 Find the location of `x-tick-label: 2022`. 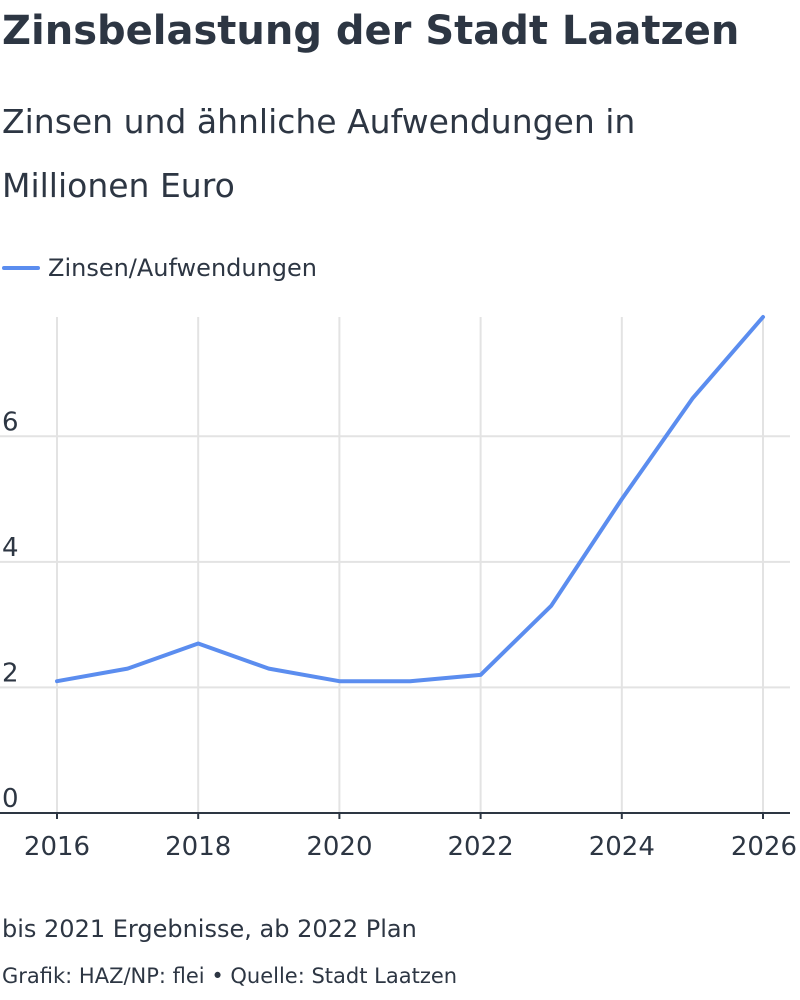

x-tick-label: 2022 is located at coordinates (481, 847).